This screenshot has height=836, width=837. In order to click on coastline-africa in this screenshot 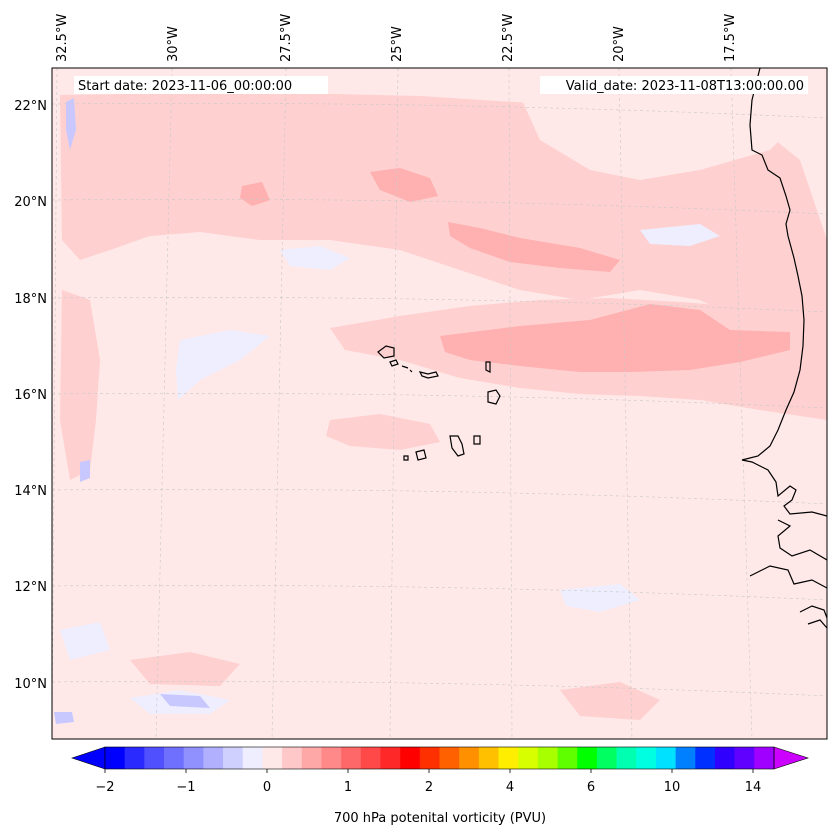, I will do `click(784, 348)`.